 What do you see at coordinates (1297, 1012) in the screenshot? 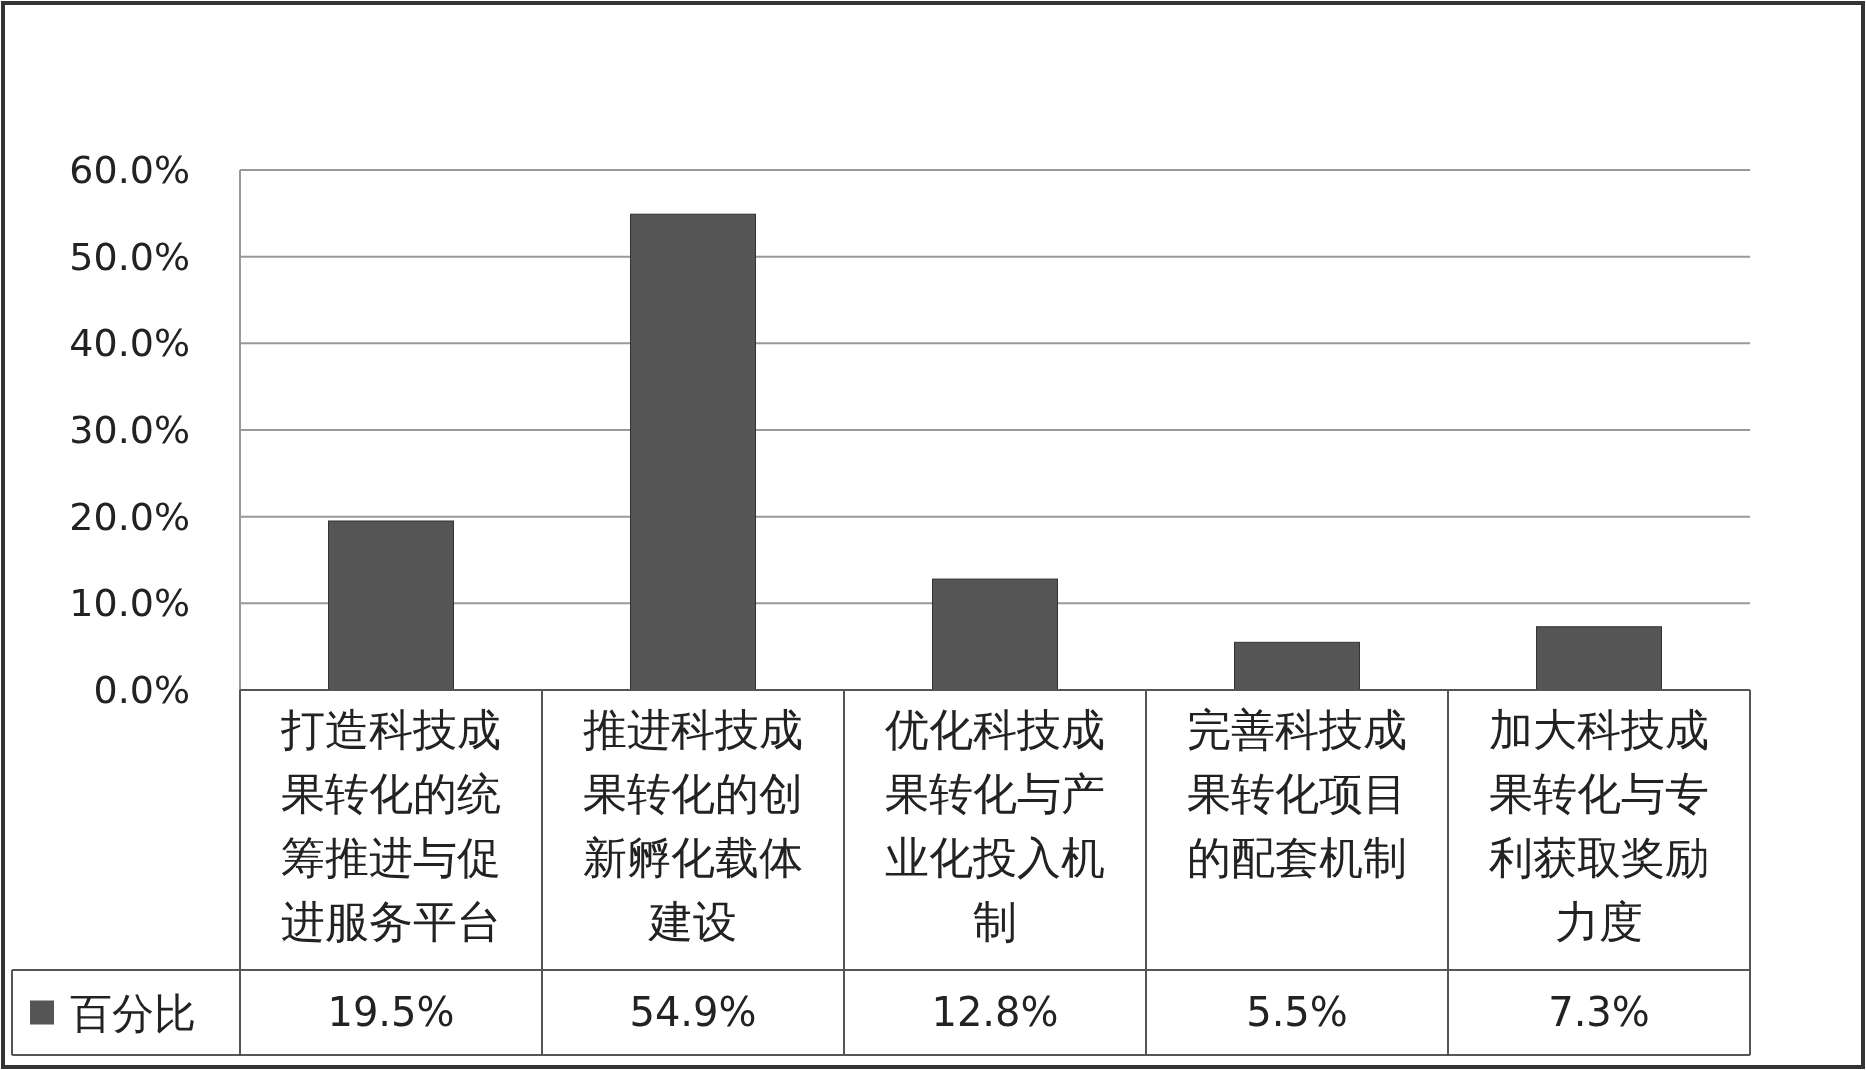
I see `text: 5.5%` at bounding box center [1297, 1012].